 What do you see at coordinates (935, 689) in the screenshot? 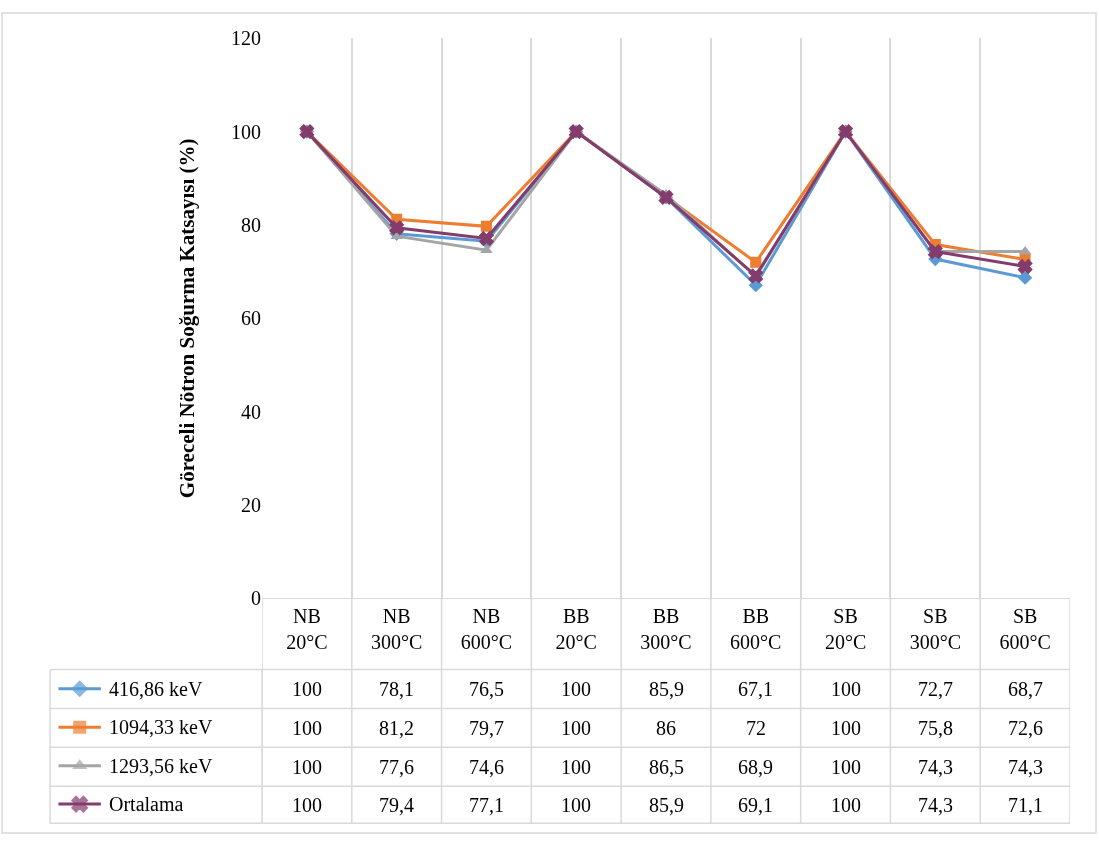
I see `data-label: 72,7` at bounding box center [935, 689].